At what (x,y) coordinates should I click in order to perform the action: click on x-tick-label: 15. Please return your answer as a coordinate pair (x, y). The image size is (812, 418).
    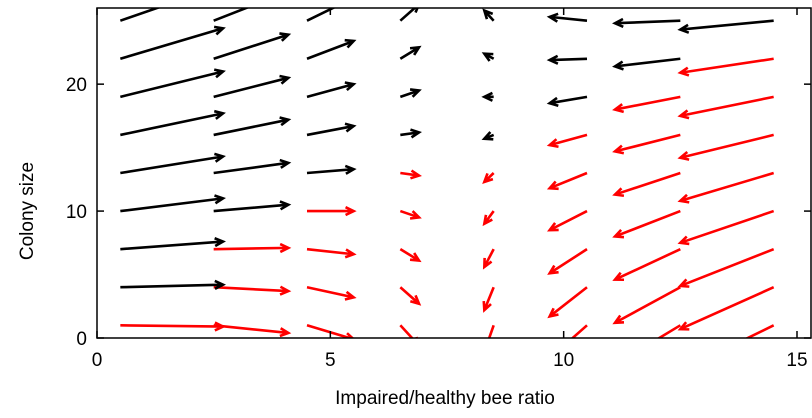
    Looking at the image, I should click on (796, 360).